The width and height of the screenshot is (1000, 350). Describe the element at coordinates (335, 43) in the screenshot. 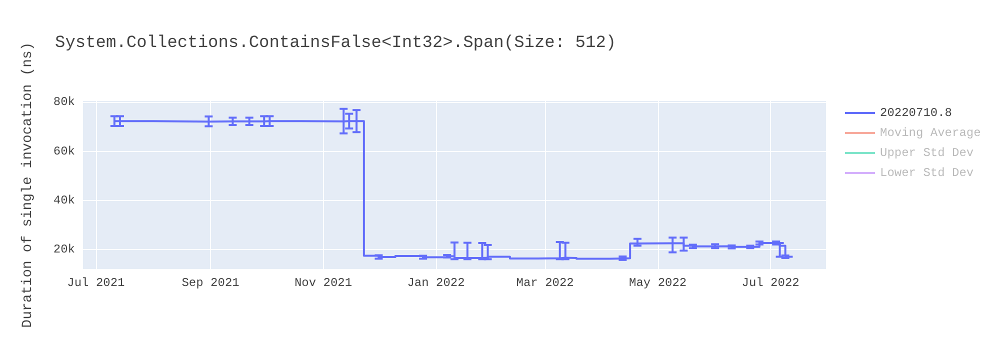

I see `chart-title: System.Collections.ContainsFalse<Int32>.Span(Size: 512)` at that location.